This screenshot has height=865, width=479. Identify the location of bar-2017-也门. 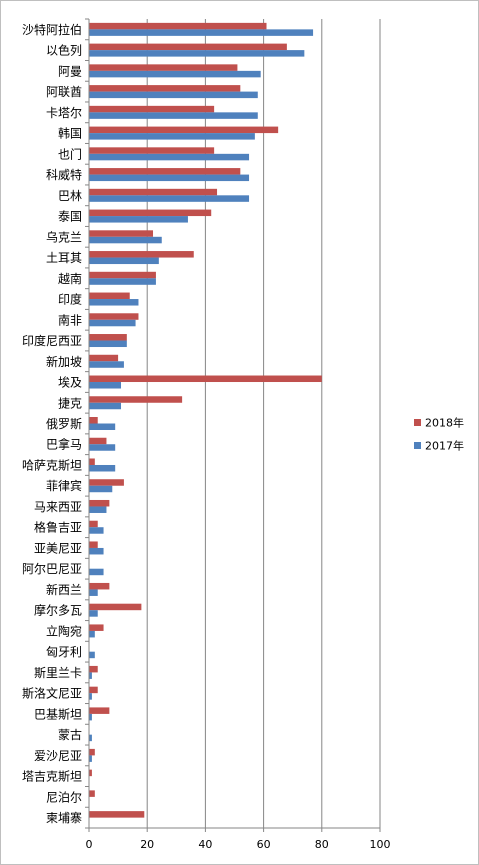
(169, 157).